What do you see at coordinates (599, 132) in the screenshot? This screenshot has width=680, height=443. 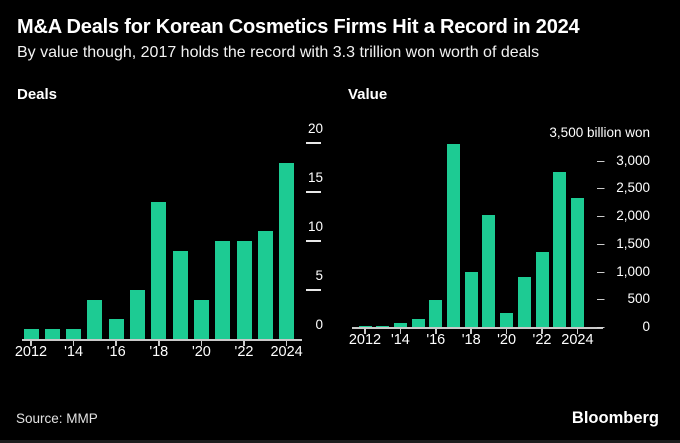 I see `y-axis-unit-label: 3,500 billion won` at bounding box center [599, 132].